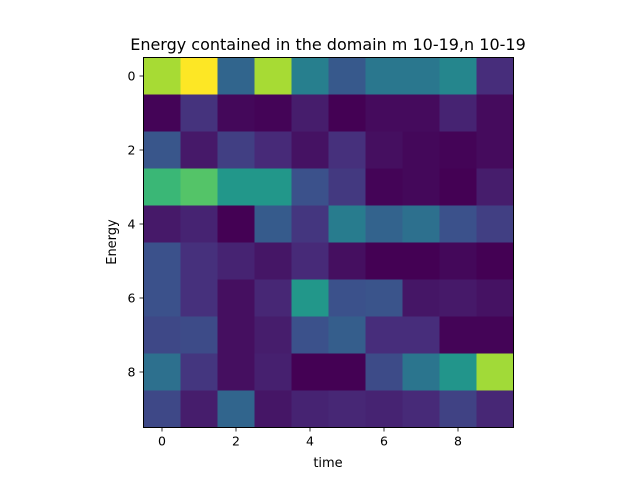 The width and height of the screenshot is (640, 480). I want to click on y-tick-label: 0, so click(132, 76).